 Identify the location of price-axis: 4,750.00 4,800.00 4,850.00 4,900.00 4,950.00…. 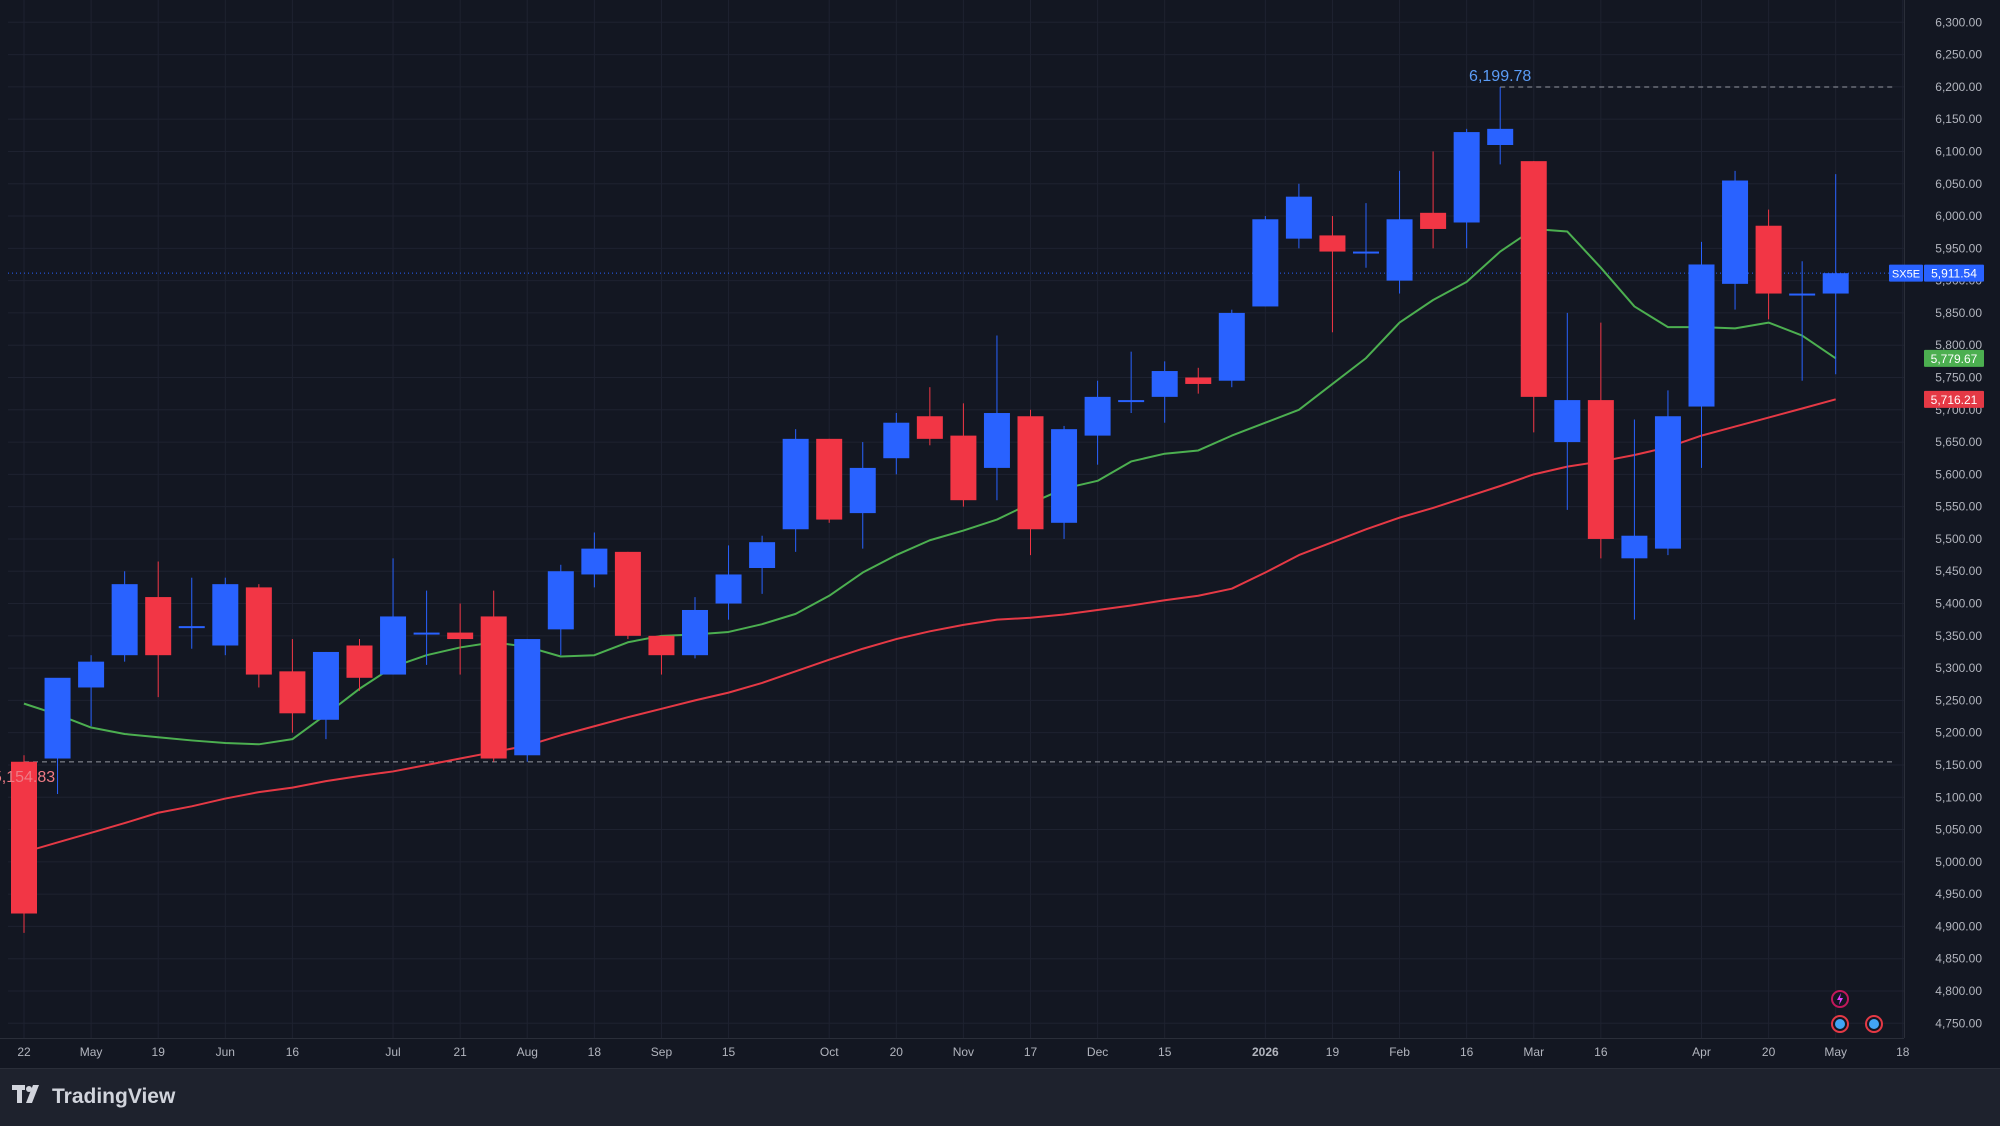
(1958, 522).